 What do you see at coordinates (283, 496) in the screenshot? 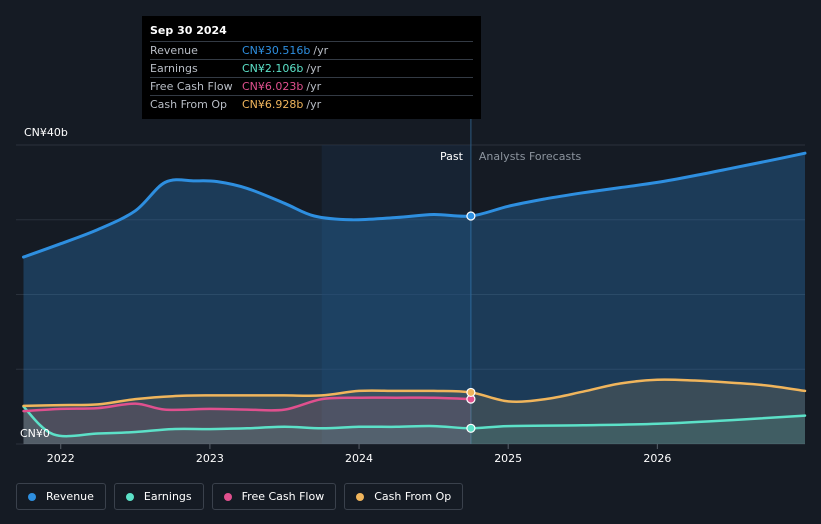
I see `legend-label: Free Cash Flow` at bounding box center [283, 496].